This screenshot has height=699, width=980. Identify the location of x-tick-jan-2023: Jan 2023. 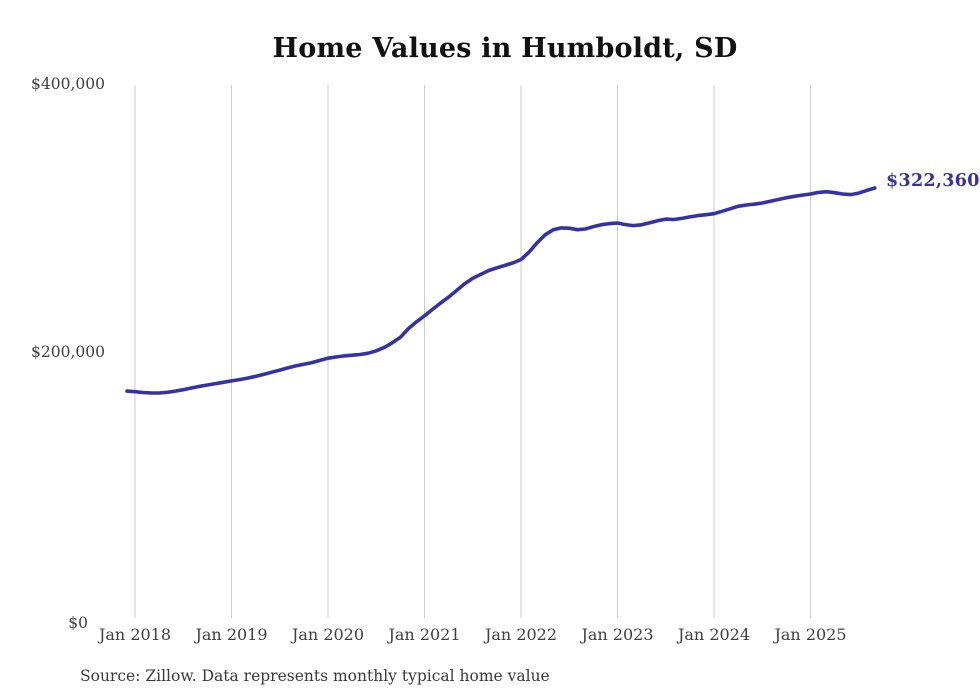
(617, 634).